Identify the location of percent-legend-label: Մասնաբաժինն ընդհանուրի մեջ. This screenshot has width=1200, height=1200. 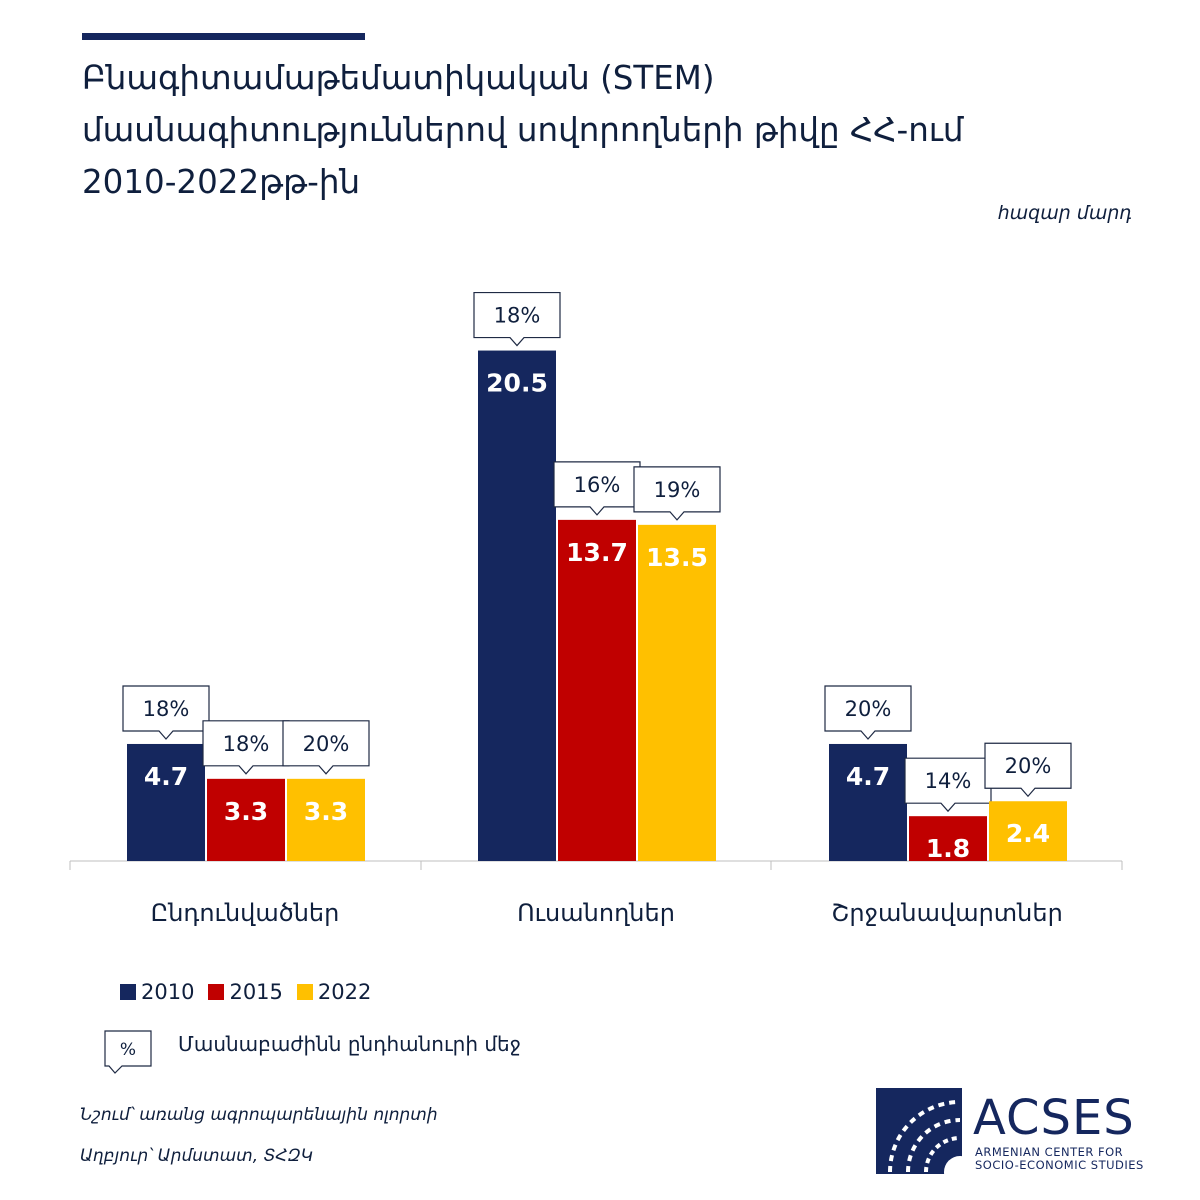
(349, 1044).